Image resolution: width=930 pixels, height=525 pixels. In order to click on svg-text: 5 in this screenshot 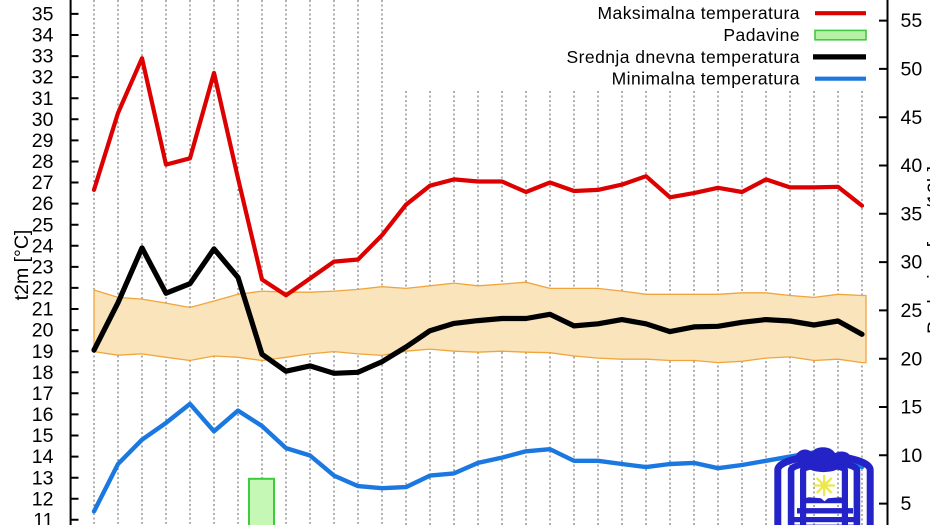, I will do `click(906, 504)`.